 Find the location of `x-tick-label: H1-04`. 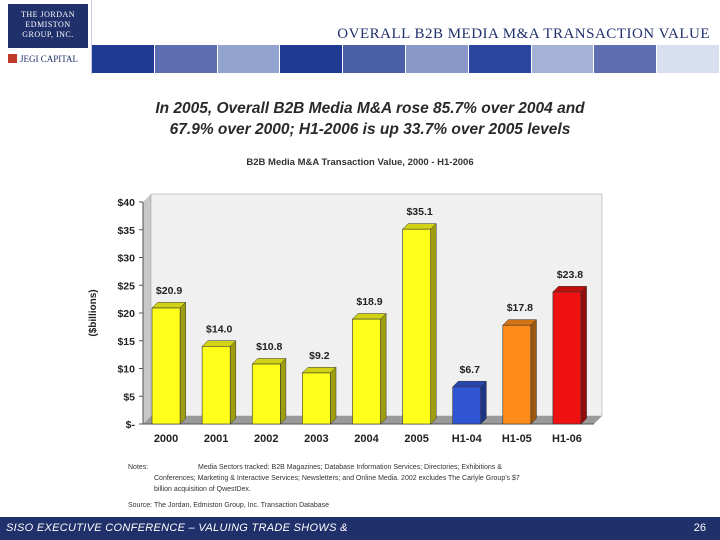

x-tick-label: H1-04 is located at coordinates (467, 439).